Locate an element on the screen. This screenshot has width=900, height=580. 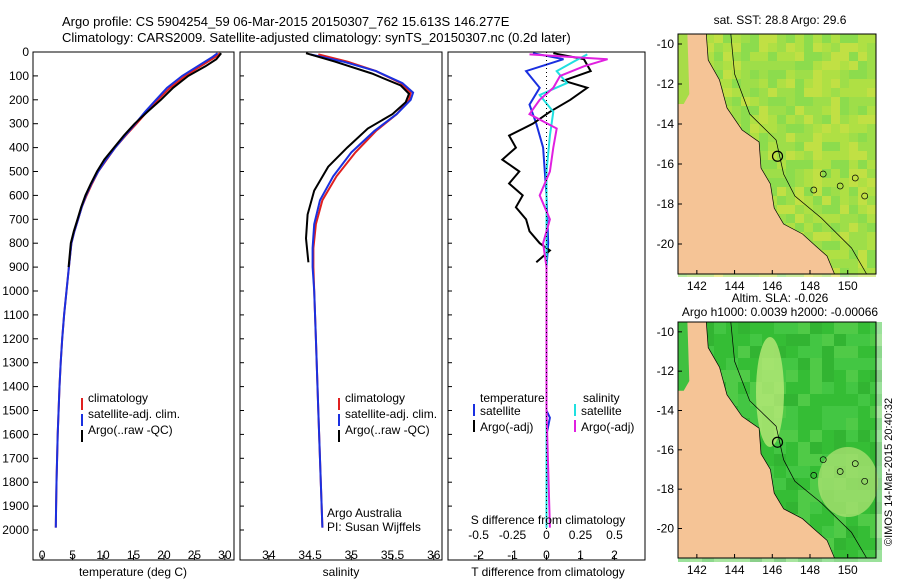
depth-tick-label: 1000 is located at coordinates (15, 291).